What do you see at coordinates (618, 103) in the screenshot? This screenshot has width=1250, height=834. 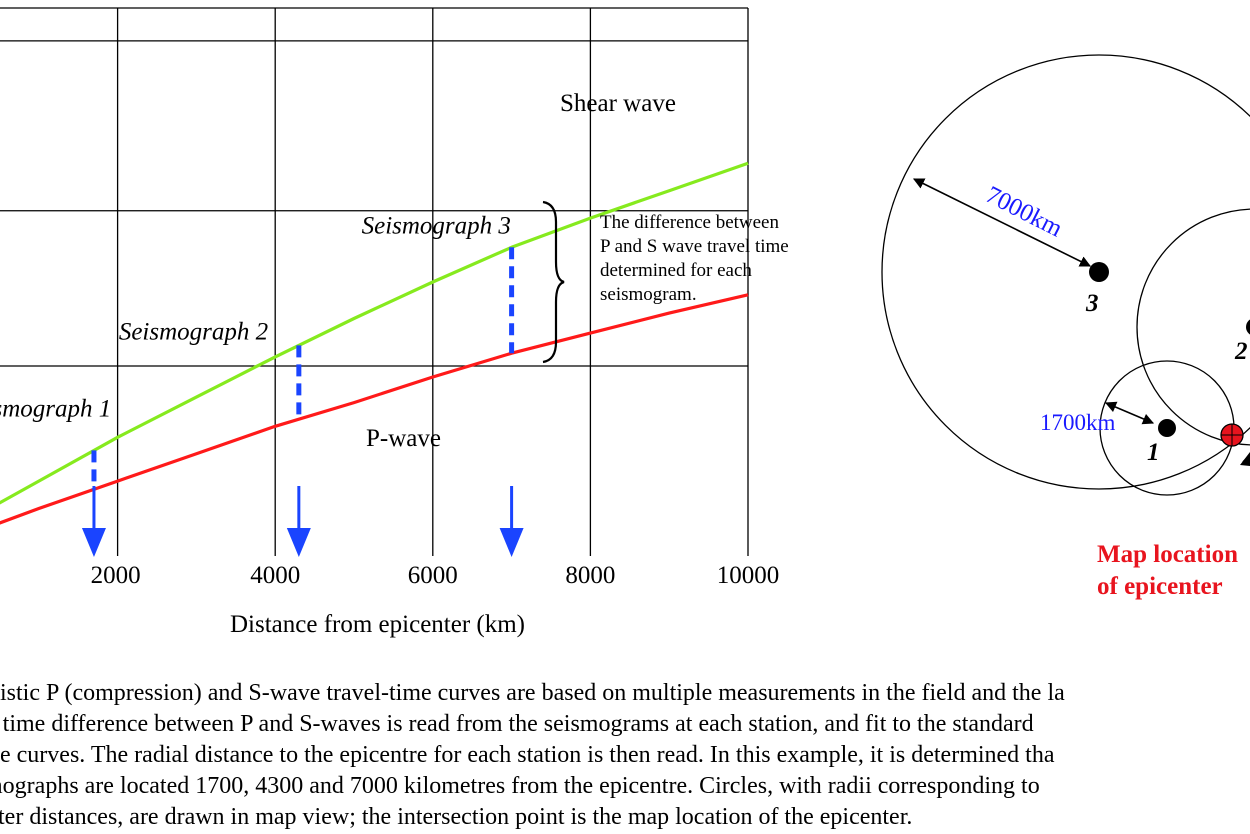 I see `shear-wave-label: Shear wave` at bounding box center [618, 103].